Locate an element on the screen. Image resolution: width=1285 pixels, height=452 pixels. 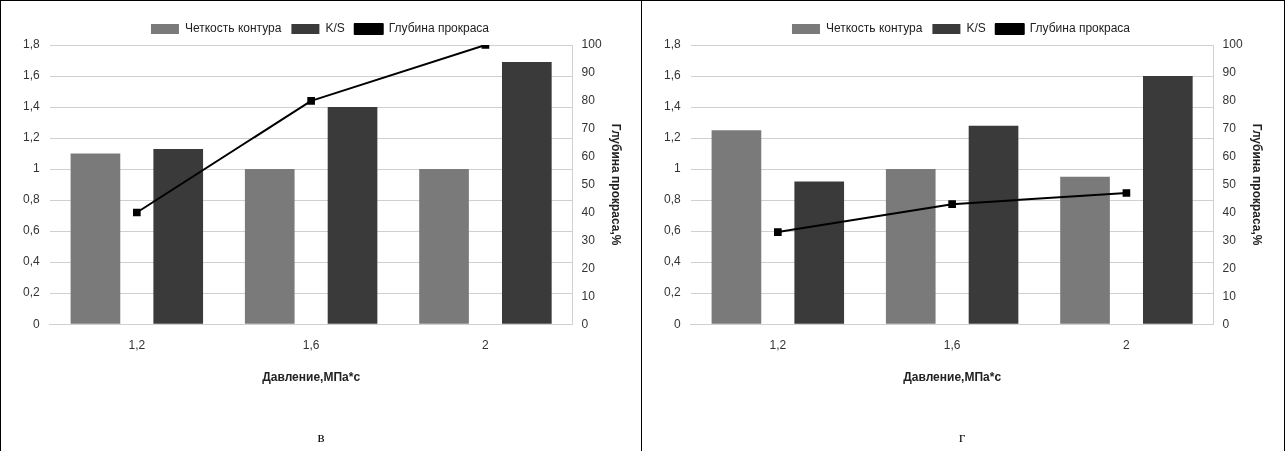
text: в is located at coordinates (321, 437).